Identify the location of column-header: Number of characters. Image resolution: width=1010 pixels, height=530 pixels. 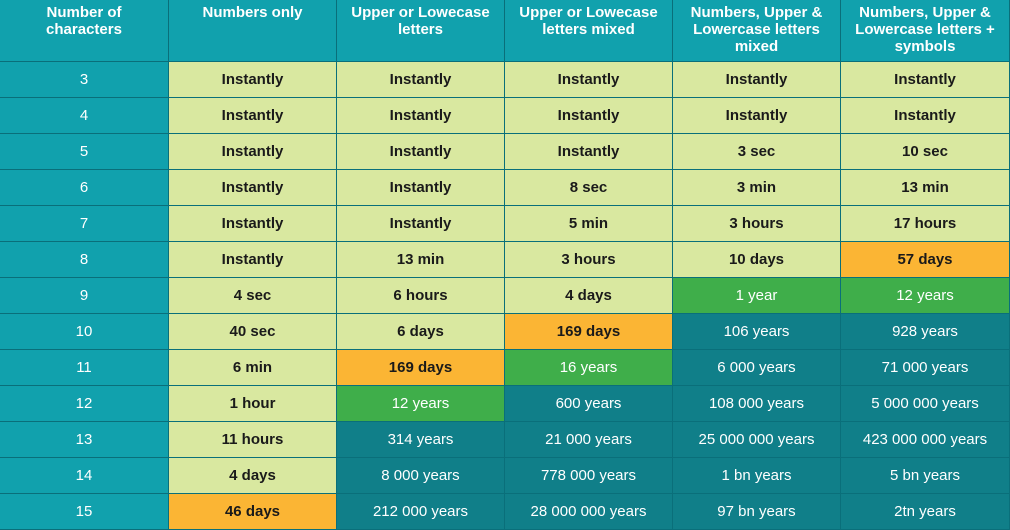
(84, 31).